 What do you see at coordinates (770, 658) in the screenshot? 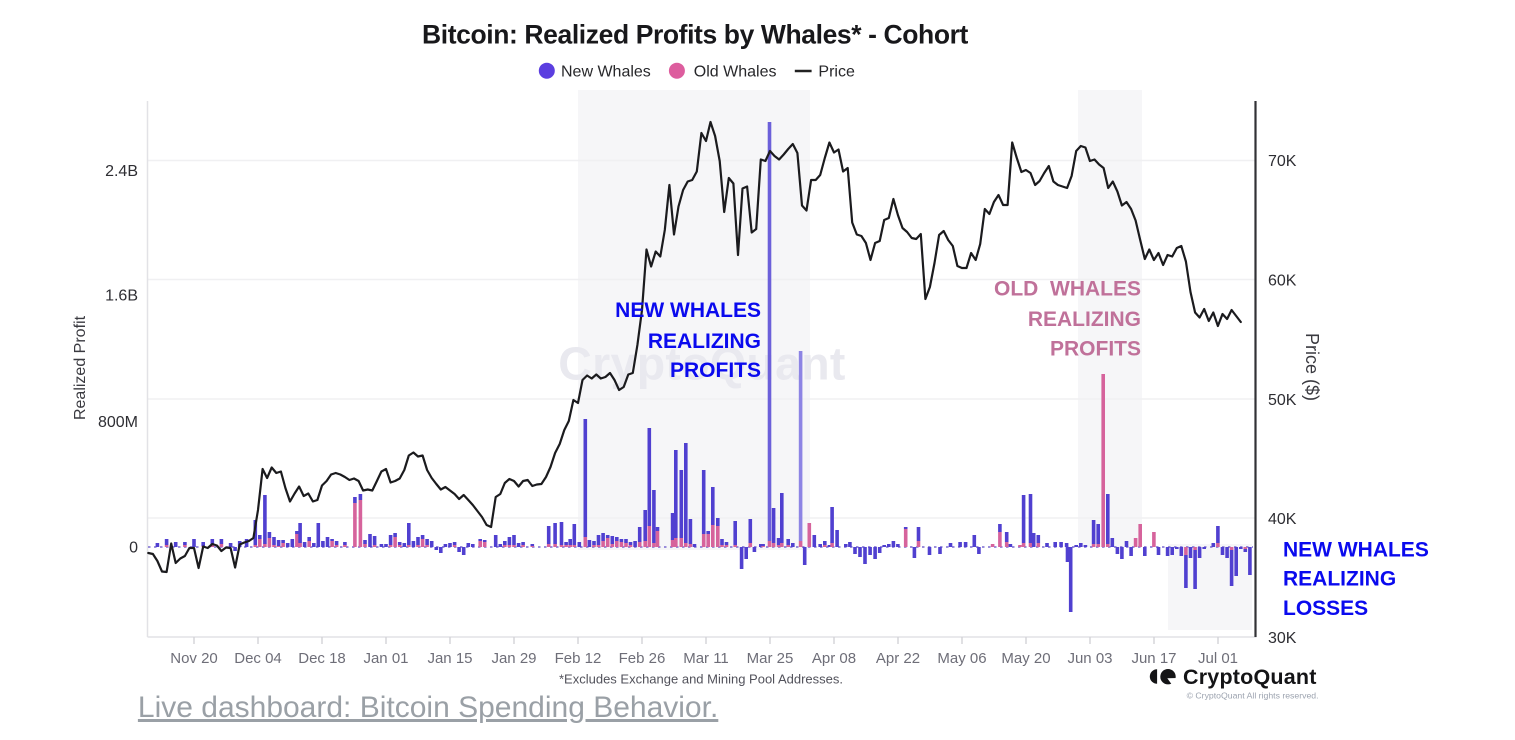
I see `svg-text: Mar 25` at bounding box center [770, 658].